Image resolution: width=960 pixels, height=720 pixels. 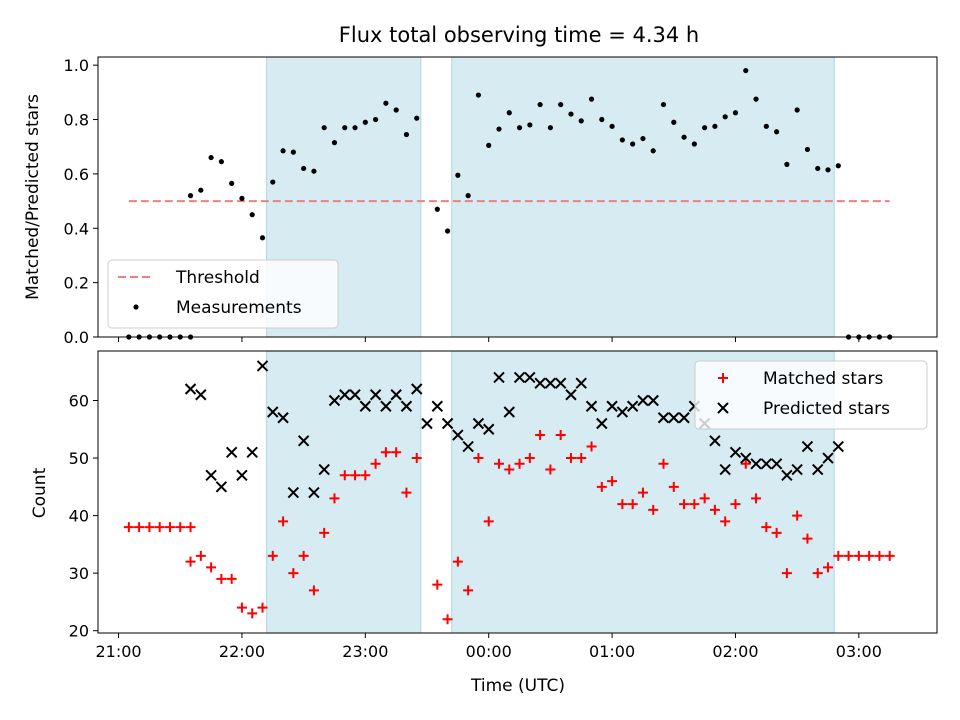 I want to click on legend-box, so click(x=811, y=395).